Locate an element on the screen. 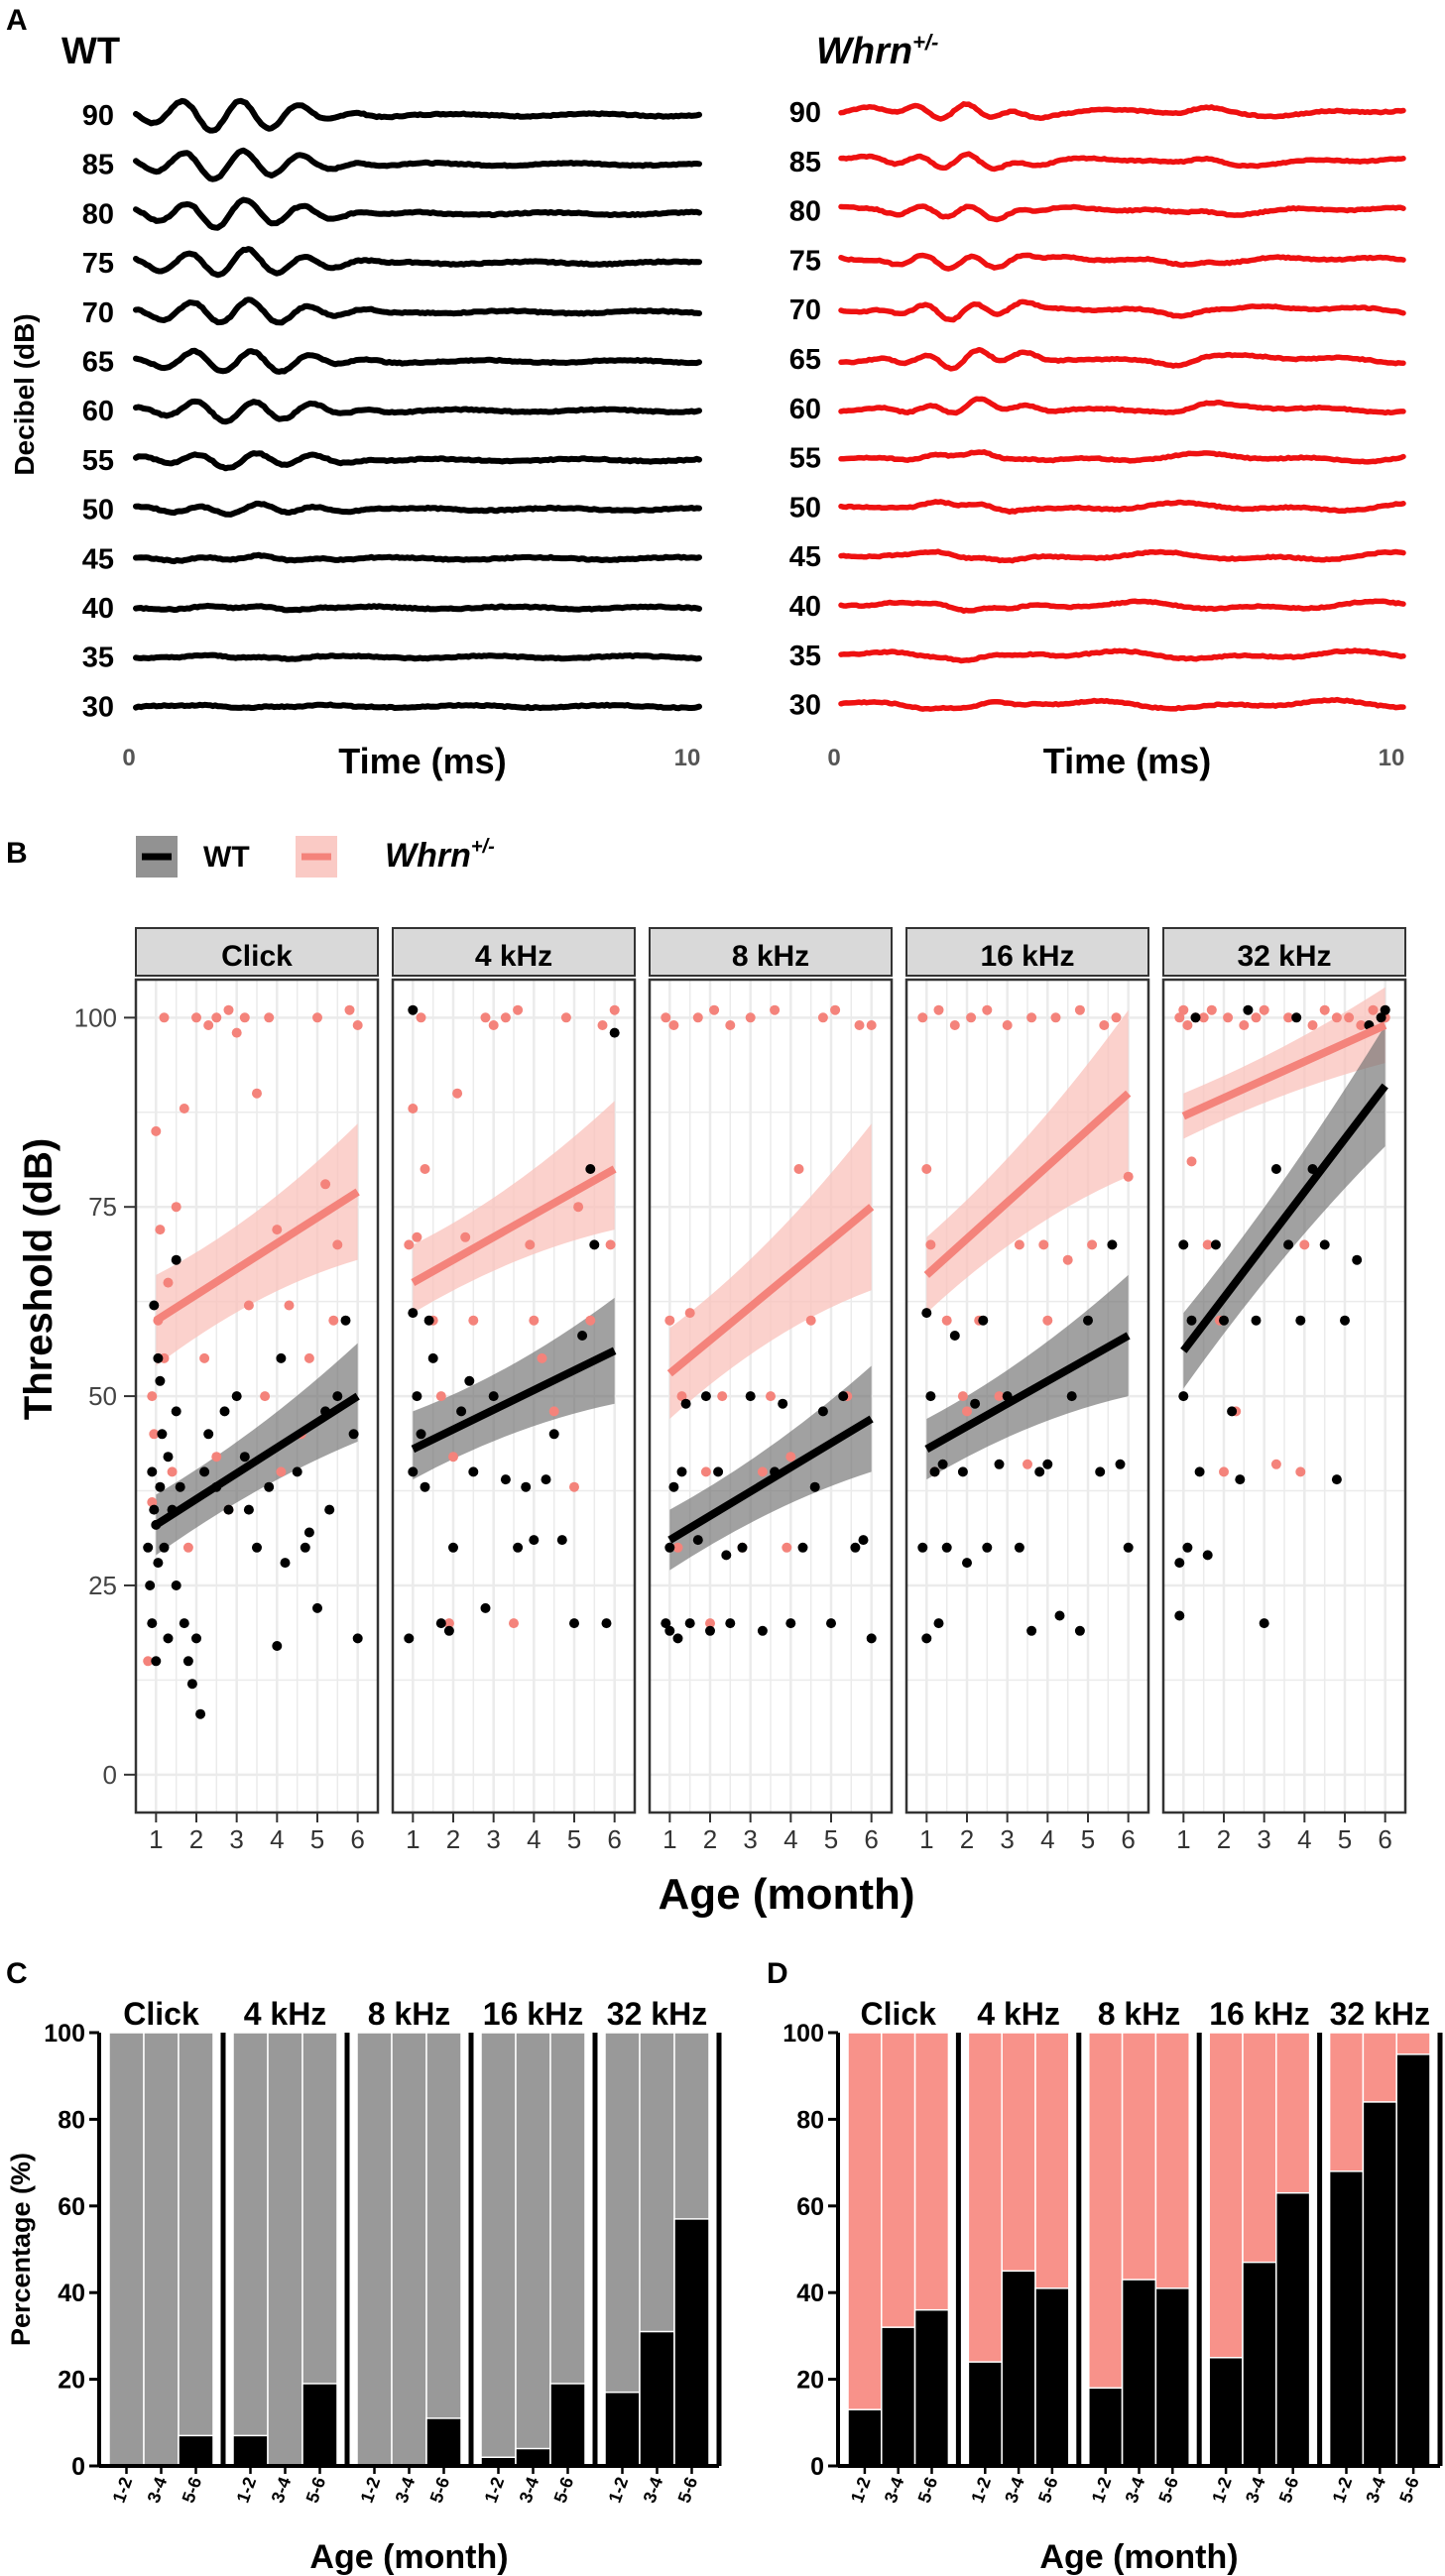 This screenshot has width=1445, height=2576. abr-level-label: 50 is located at coordinates (98, 511).